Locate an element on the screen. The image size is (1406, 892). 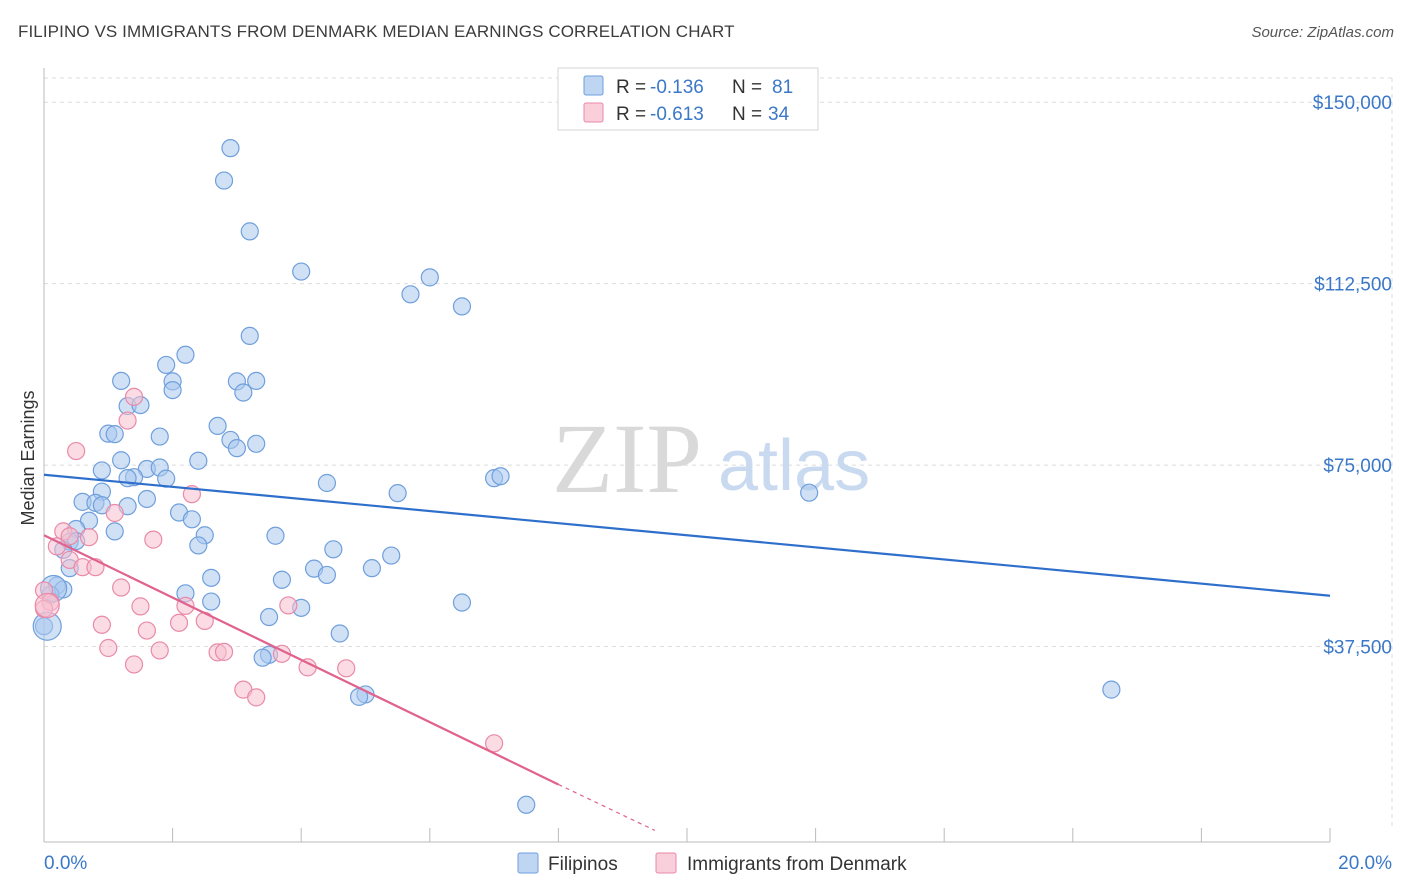
legend-label-filipinos: Filipinos is located at coordinates (583, 864).